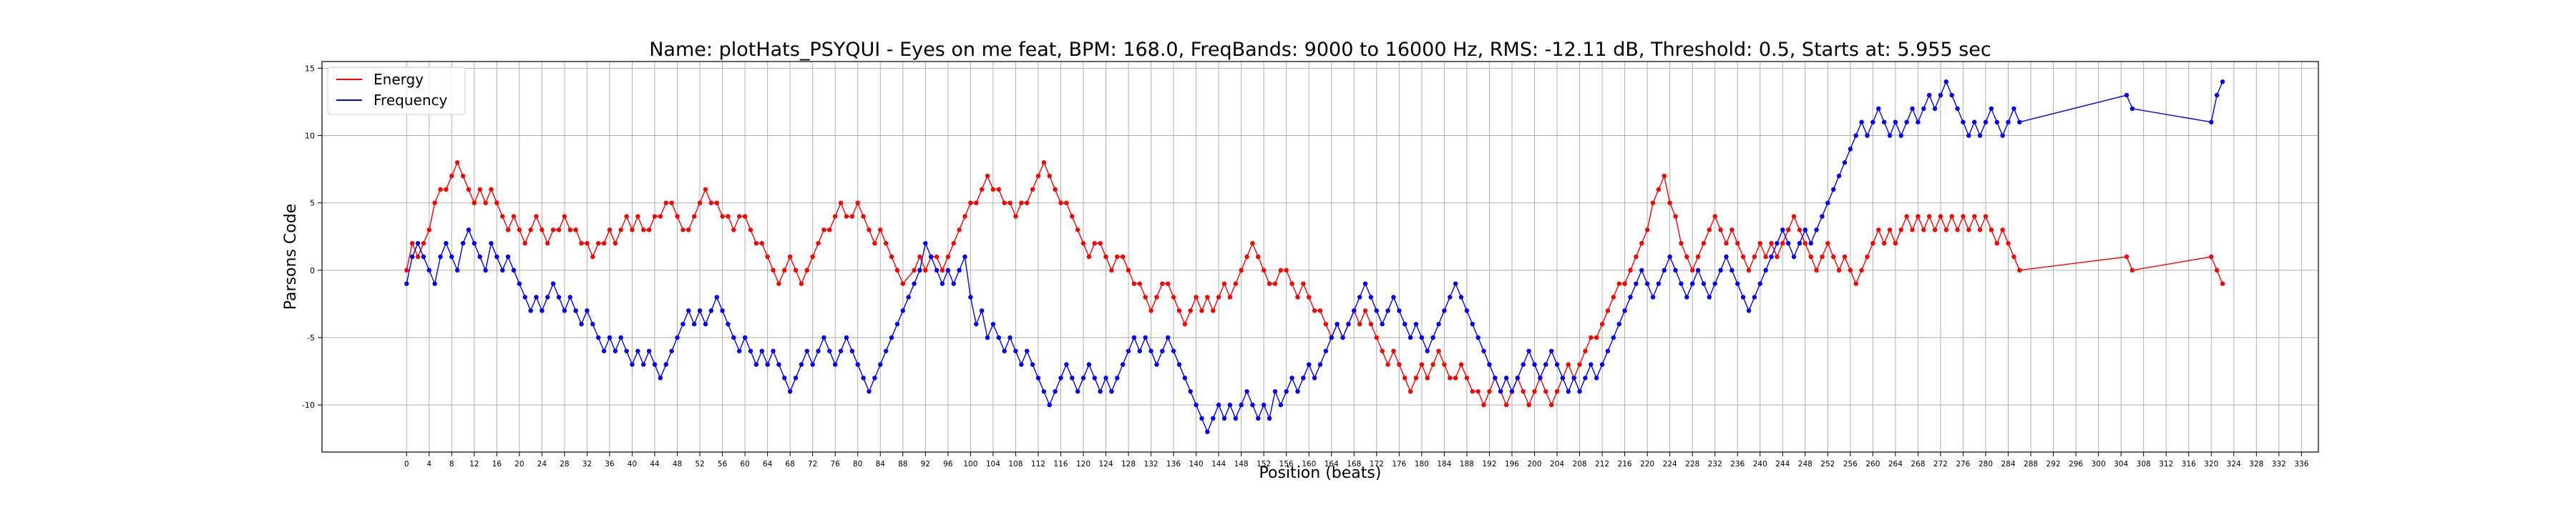  I want to click on x-tick-label: 336, so click(2301, 464).